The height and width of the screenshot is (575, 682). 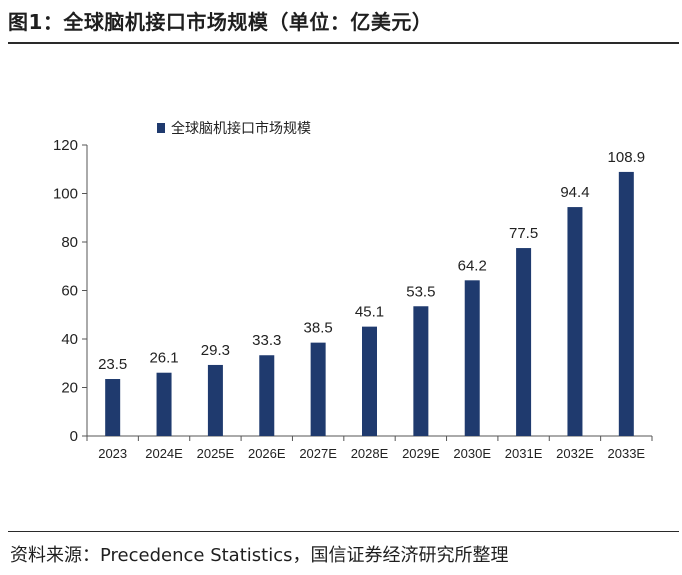 What do you see at coordinates (65, 145) in the screenshot?
I see `y-tick-label: 120` at bounding box center [65, 145].